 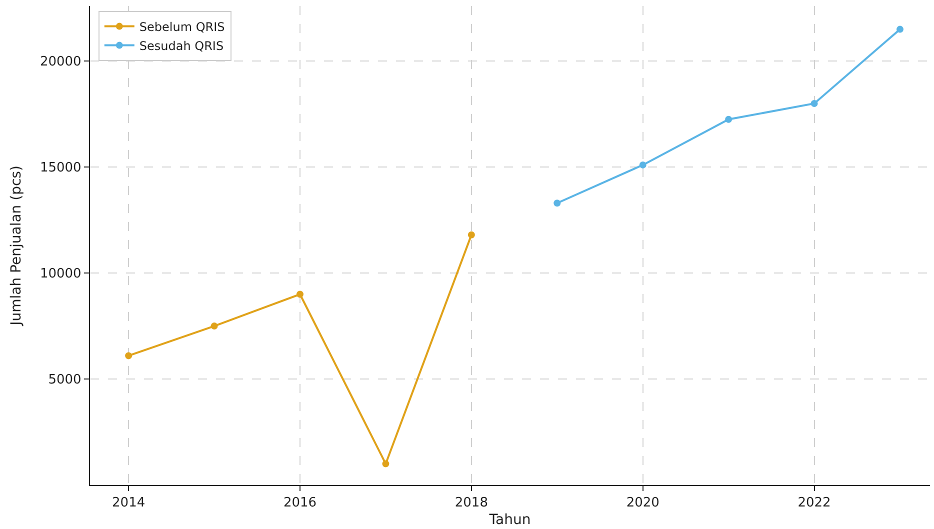 I want to click on x-tick-label: 2022, so click(x=814, y=503).